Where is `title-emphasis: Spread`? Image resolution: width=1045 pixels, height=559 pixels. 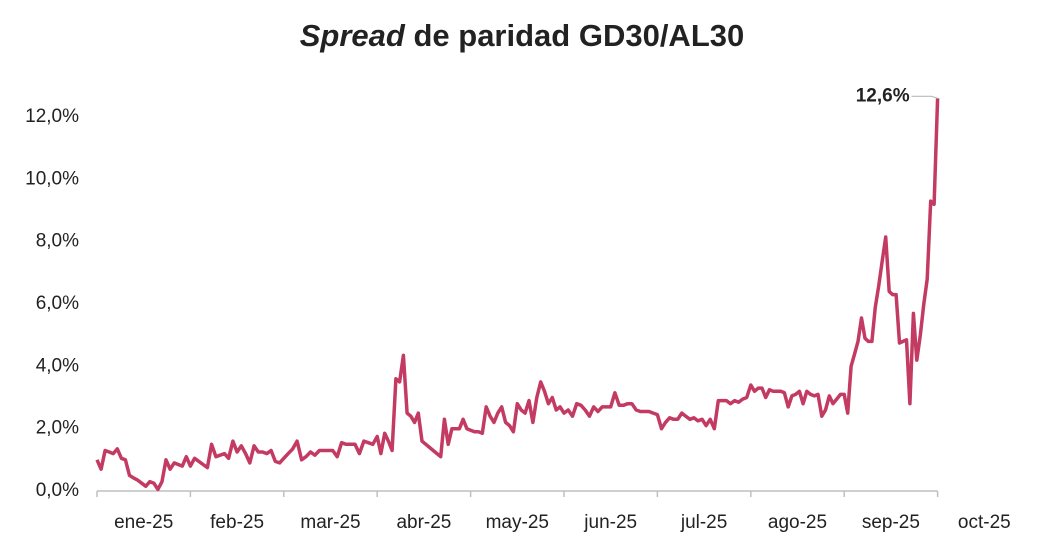
title-emphasis: Spread is located at coordinates (353, 35).